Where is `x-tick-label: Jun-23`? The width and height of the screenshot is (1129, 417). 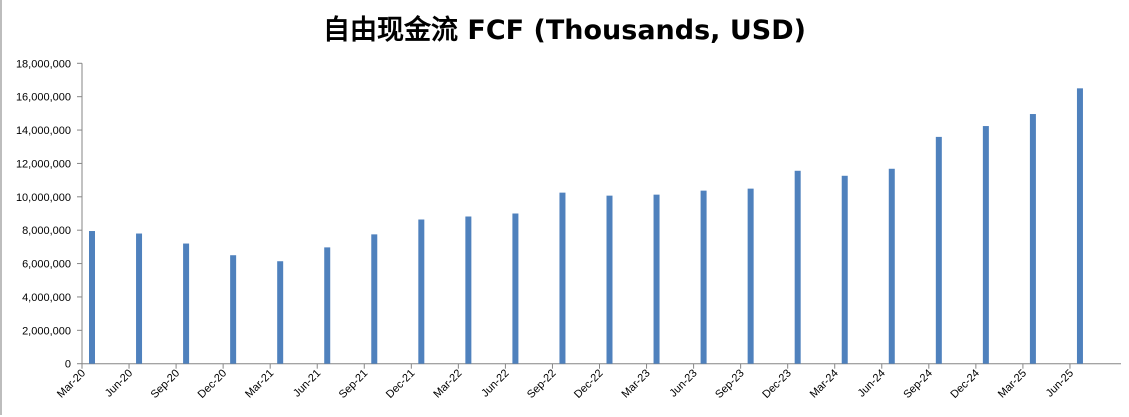 x-tick-label: Jun-23 is located at coordinates (683, 383).